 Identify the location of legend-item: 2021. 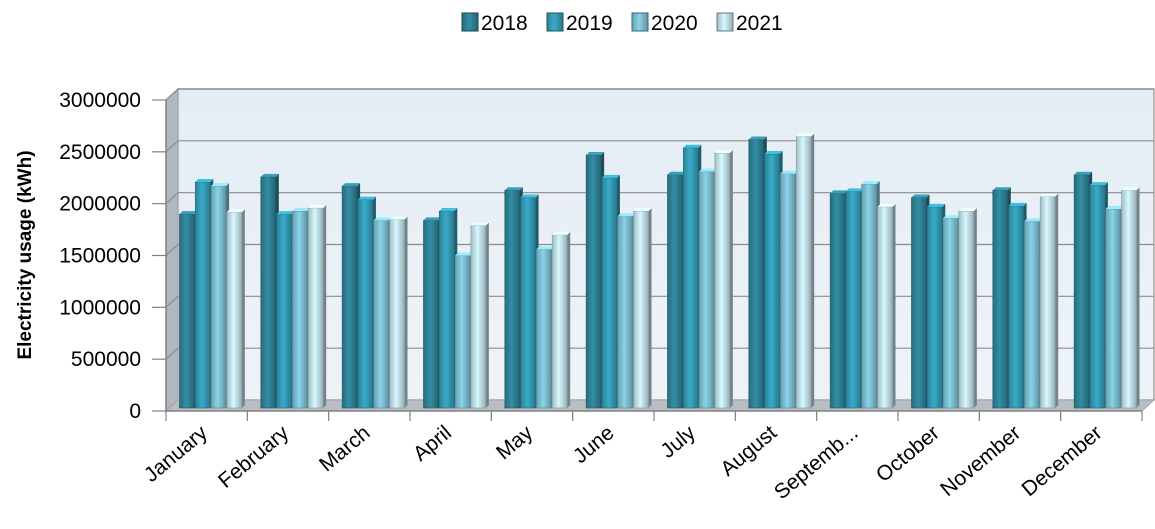
(749, 23).